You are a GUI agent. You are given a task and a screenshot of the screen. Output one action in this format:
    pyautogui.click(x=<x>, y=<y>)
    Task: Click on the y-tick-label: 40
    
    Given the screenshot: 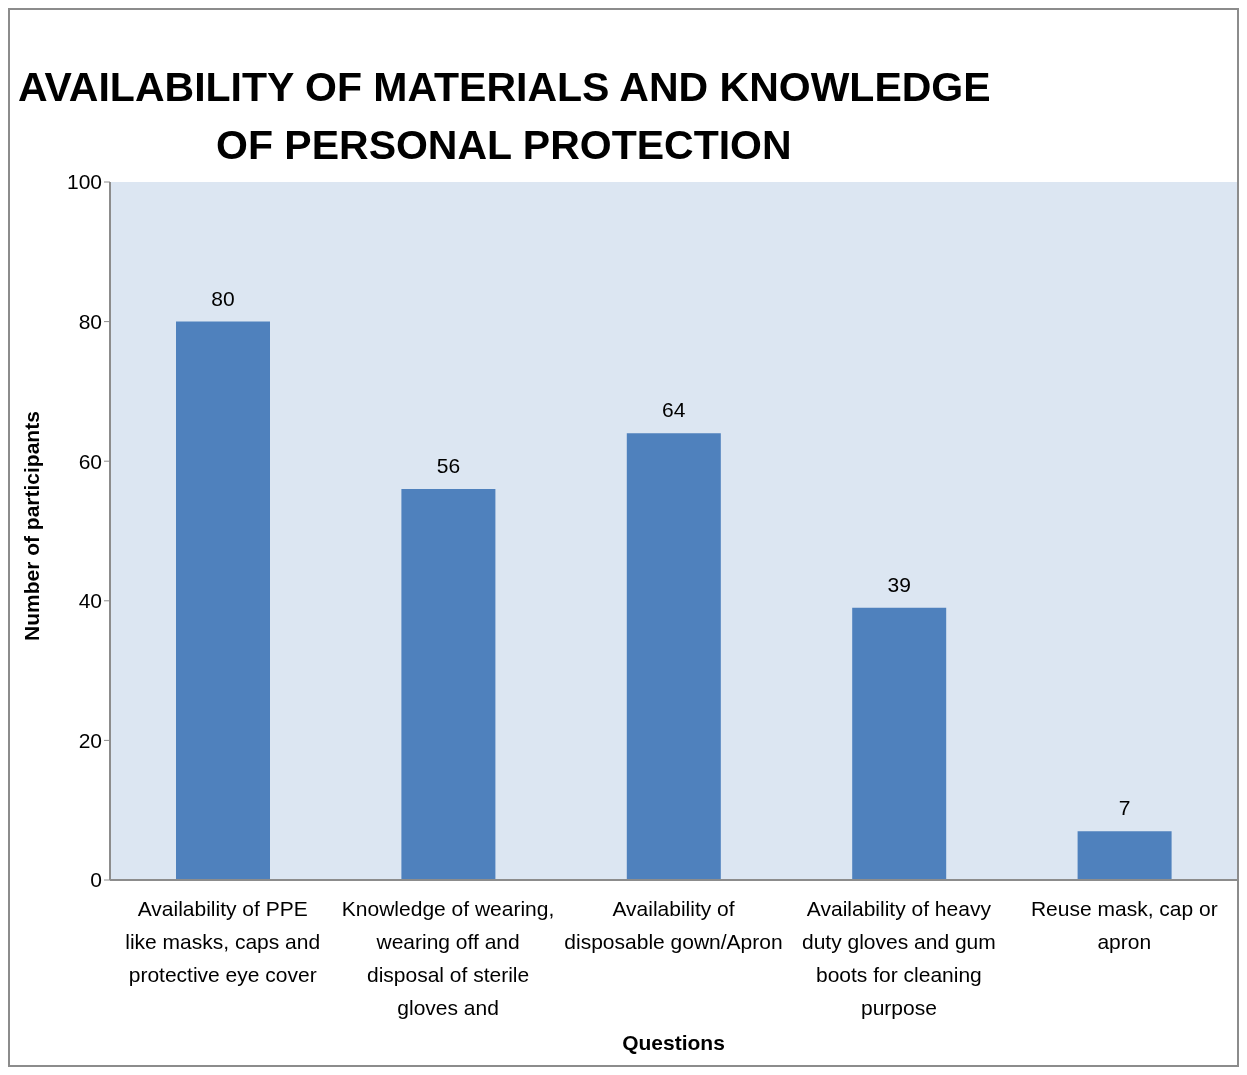 What is the action you would take?
    pyautogui.click(x=90, y=601)
    